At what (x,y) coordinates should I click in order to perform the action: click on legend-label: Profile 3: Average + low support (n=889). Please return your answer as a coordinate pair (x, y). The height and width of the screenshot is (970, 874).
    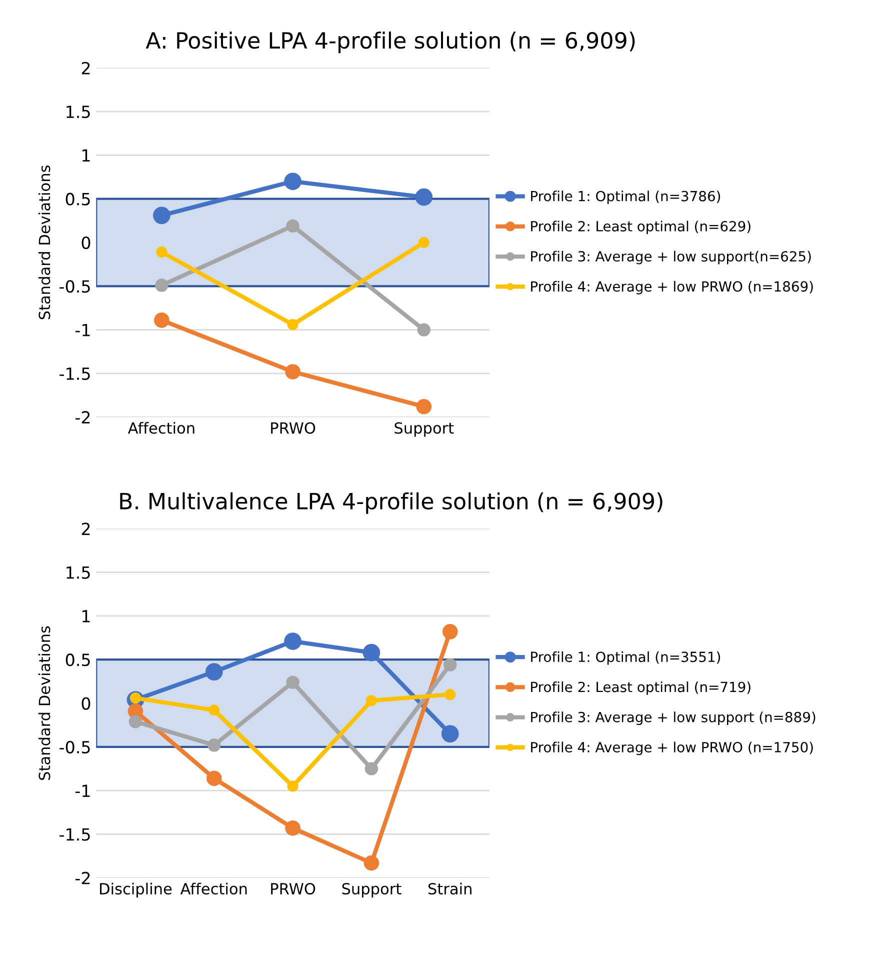
    Looking at the image, I should click on (673, 719).